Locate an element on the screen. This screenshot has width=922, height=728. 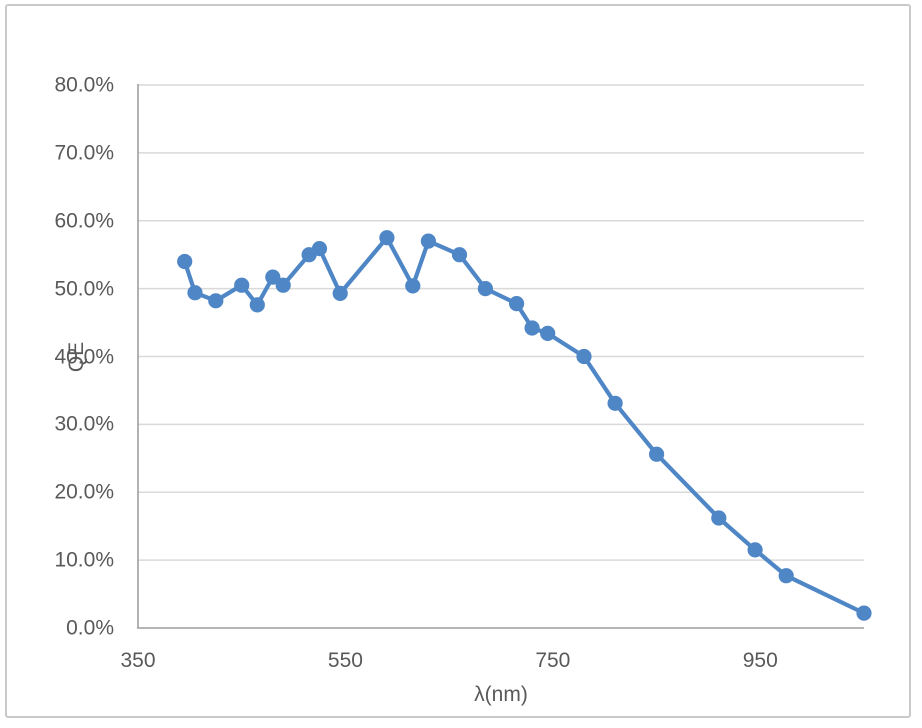
y-axis-tick-label: 10.0% is located at coordinates (84, 560).